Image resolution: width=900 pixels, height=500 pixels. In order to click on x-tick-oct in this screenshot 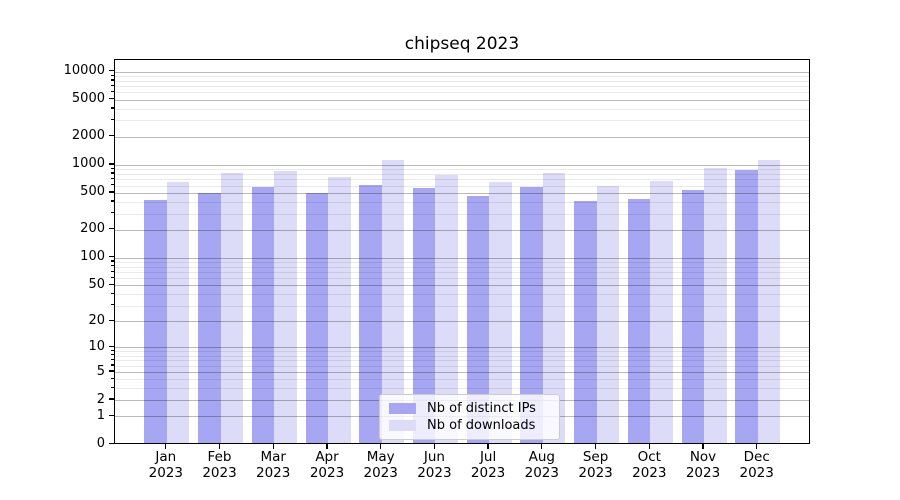, I will do `click(649, 446)`.